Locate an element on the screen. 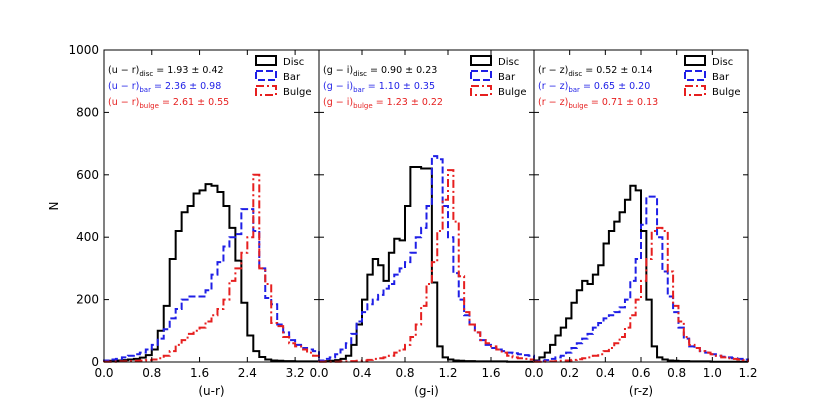 The width and height of the screenshot is (830, 415). x-tick-label: 2.4 is located at coordinates (247, 373).